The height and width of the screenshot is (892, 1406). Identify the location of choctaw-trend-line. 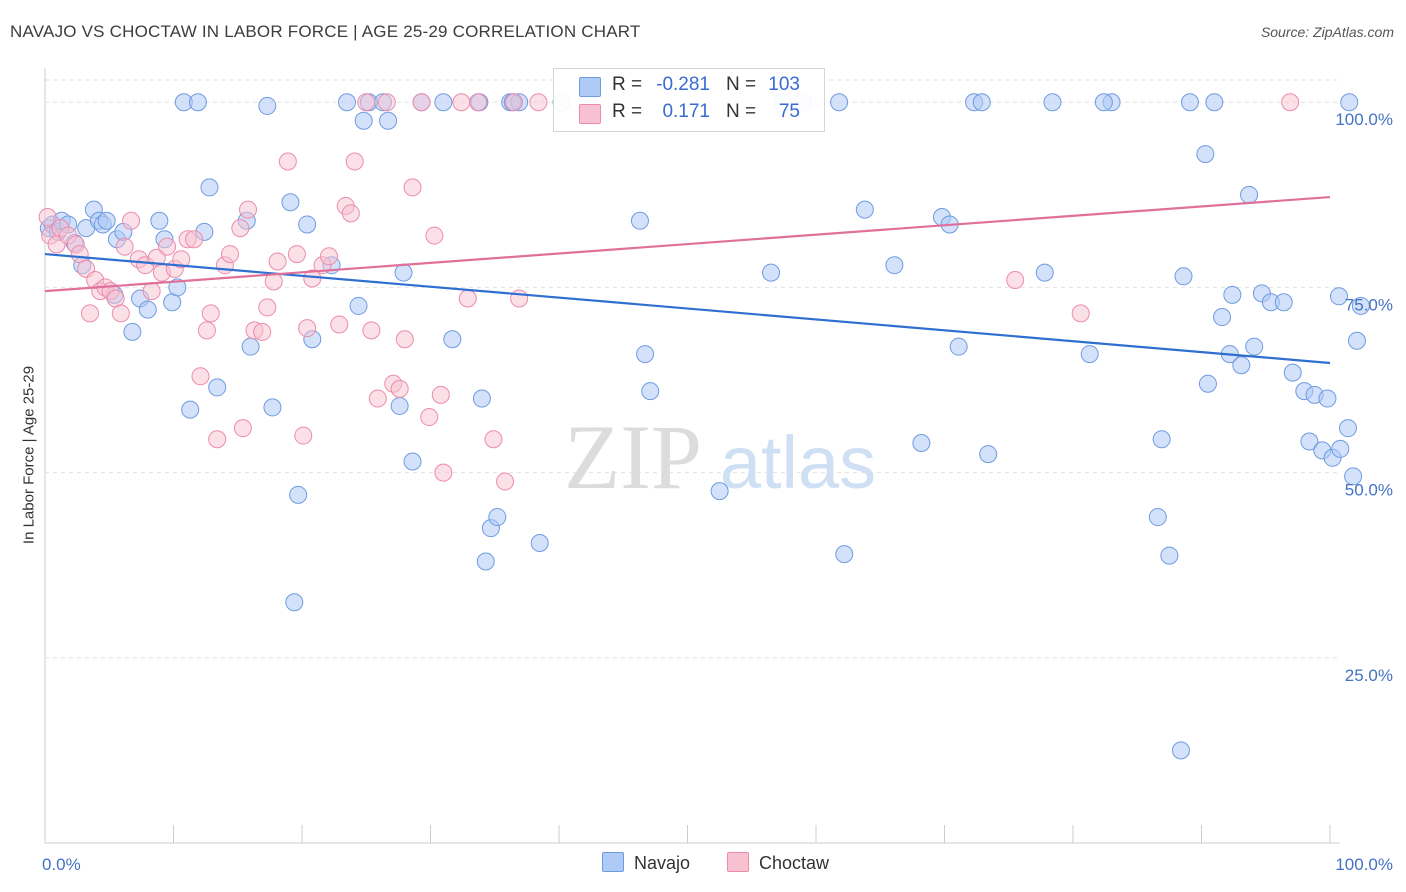
(687, 244).